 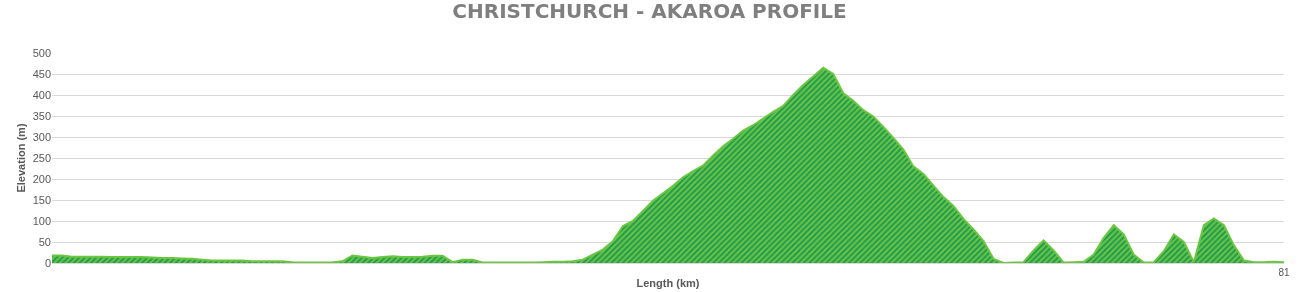 I want to click on chart-title: CHRISTCHURCH - AKAROA PROFILE, so click(x=649, y=12).